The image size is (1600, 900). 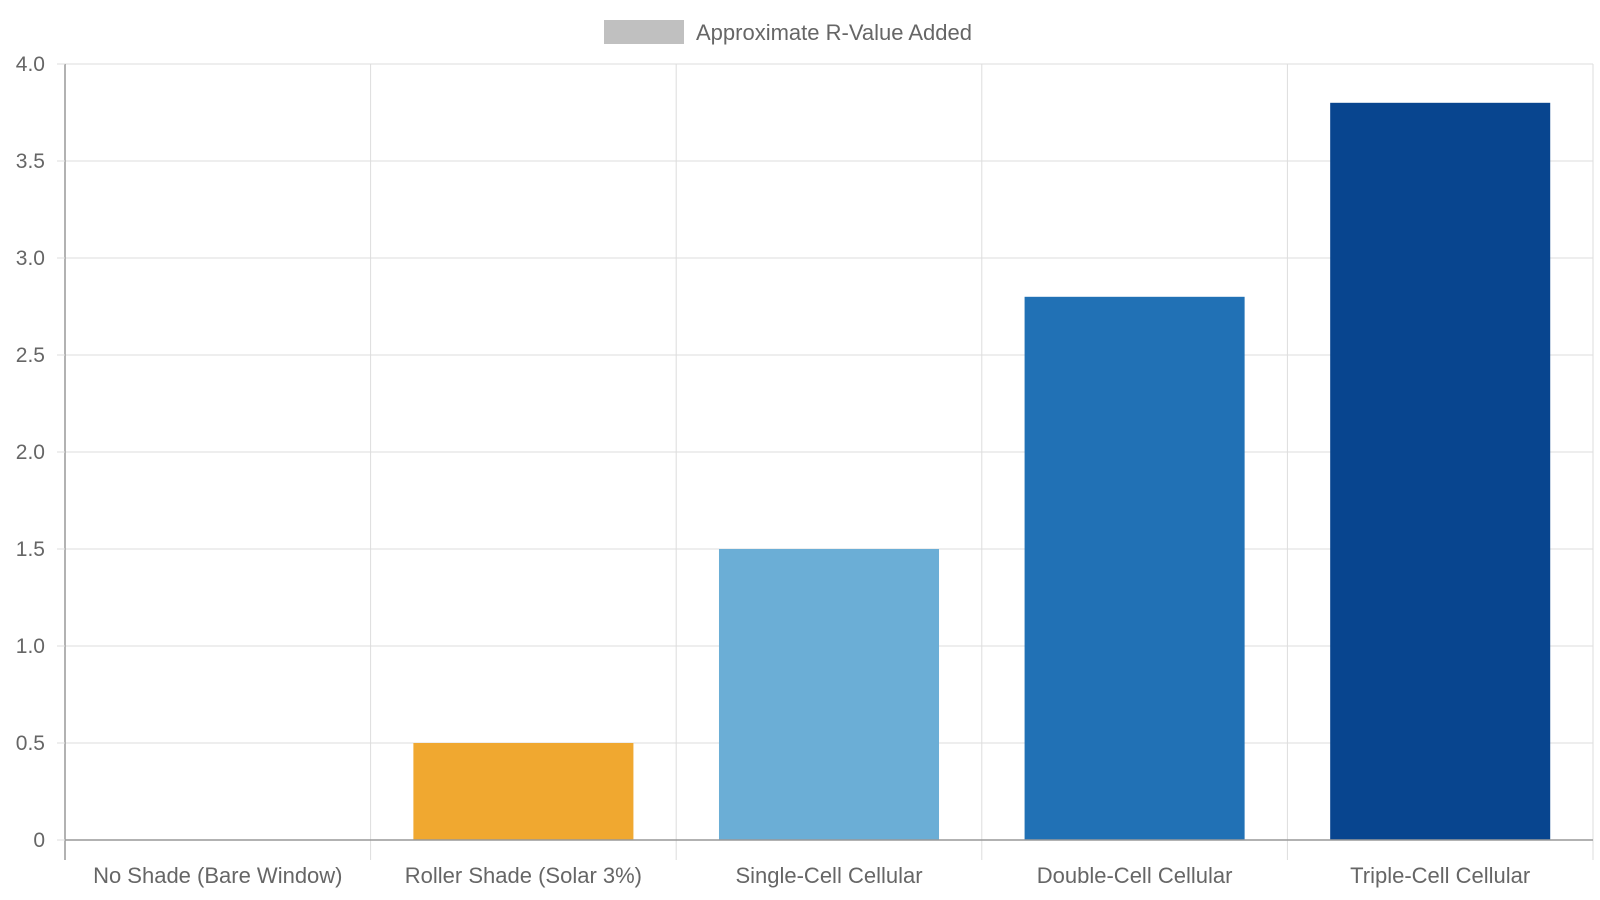 What do you see at coordinates (834, 32) in the screenshot?
I see `legend-label: Approximate R-Value Added` at bounding box center [834, 32].